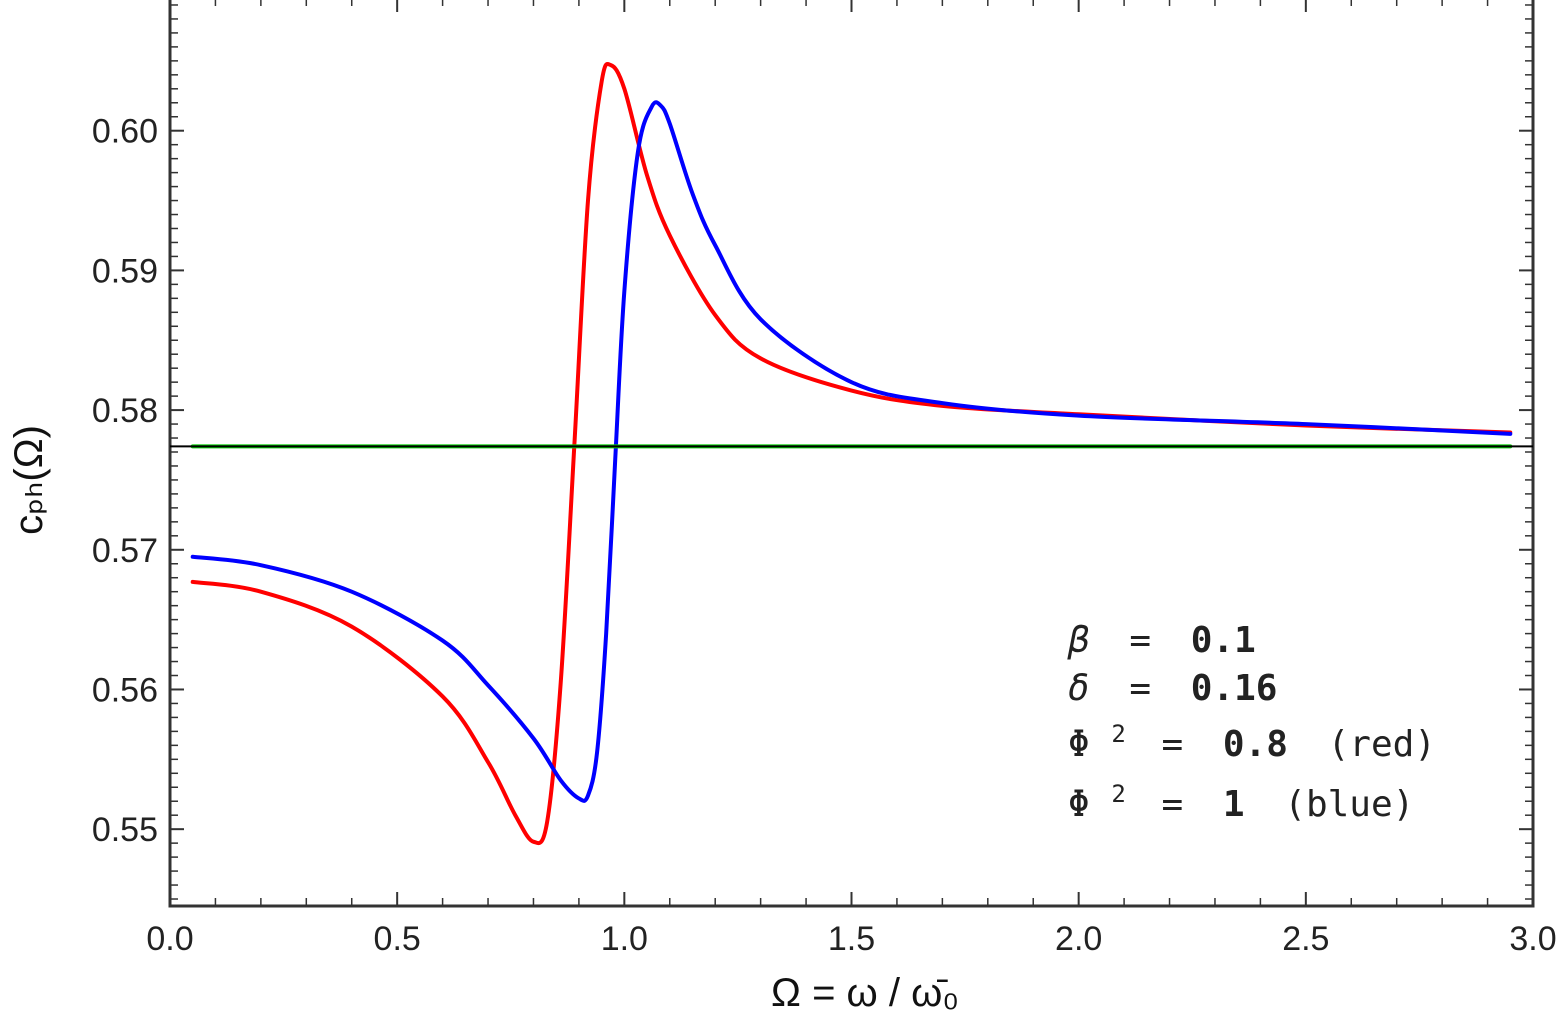 Image resolution: width=1560 pixels, height=1017 pixels. What do you see at coordinates (624, 939) in the screenshot?
I see `x-tick-label: 1.0` at bounding box center [624, 939].